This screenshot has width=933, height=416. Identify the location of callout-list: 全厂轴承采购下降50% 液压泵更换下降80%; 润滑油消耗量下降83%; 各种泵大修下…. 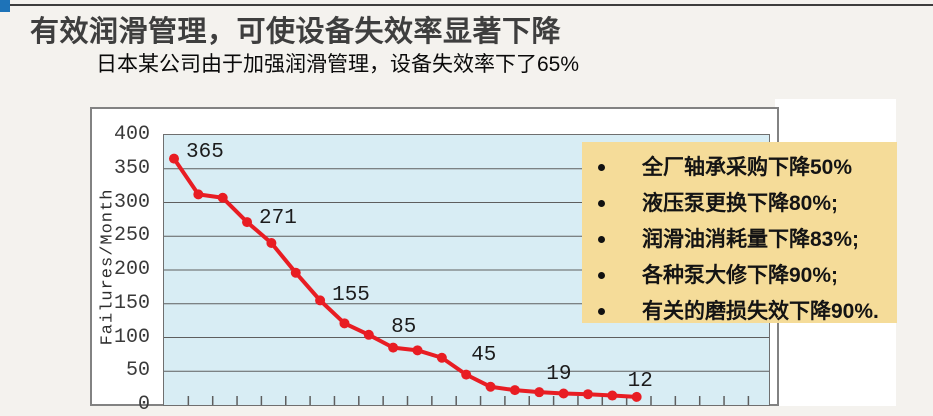
(743, 241).